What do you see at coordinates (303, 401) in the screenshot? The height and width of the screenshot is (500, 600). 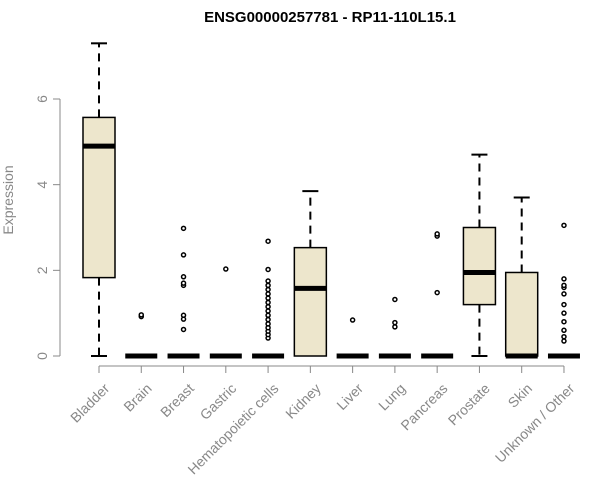 I see `x-tick-label: Kidney` at bounding box center [303, 401].